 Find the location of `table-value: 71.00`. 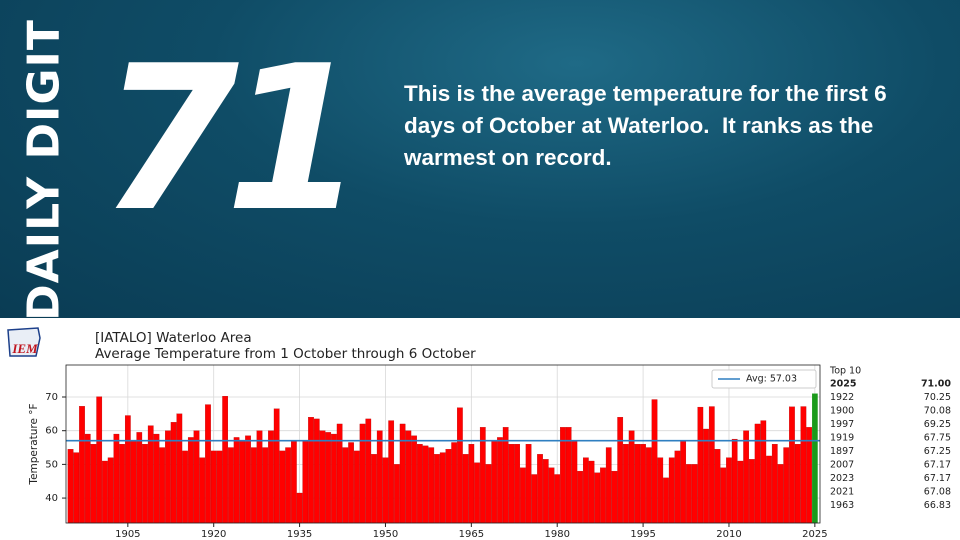

table-value: 71.00 is located at coordinates (936, 384).